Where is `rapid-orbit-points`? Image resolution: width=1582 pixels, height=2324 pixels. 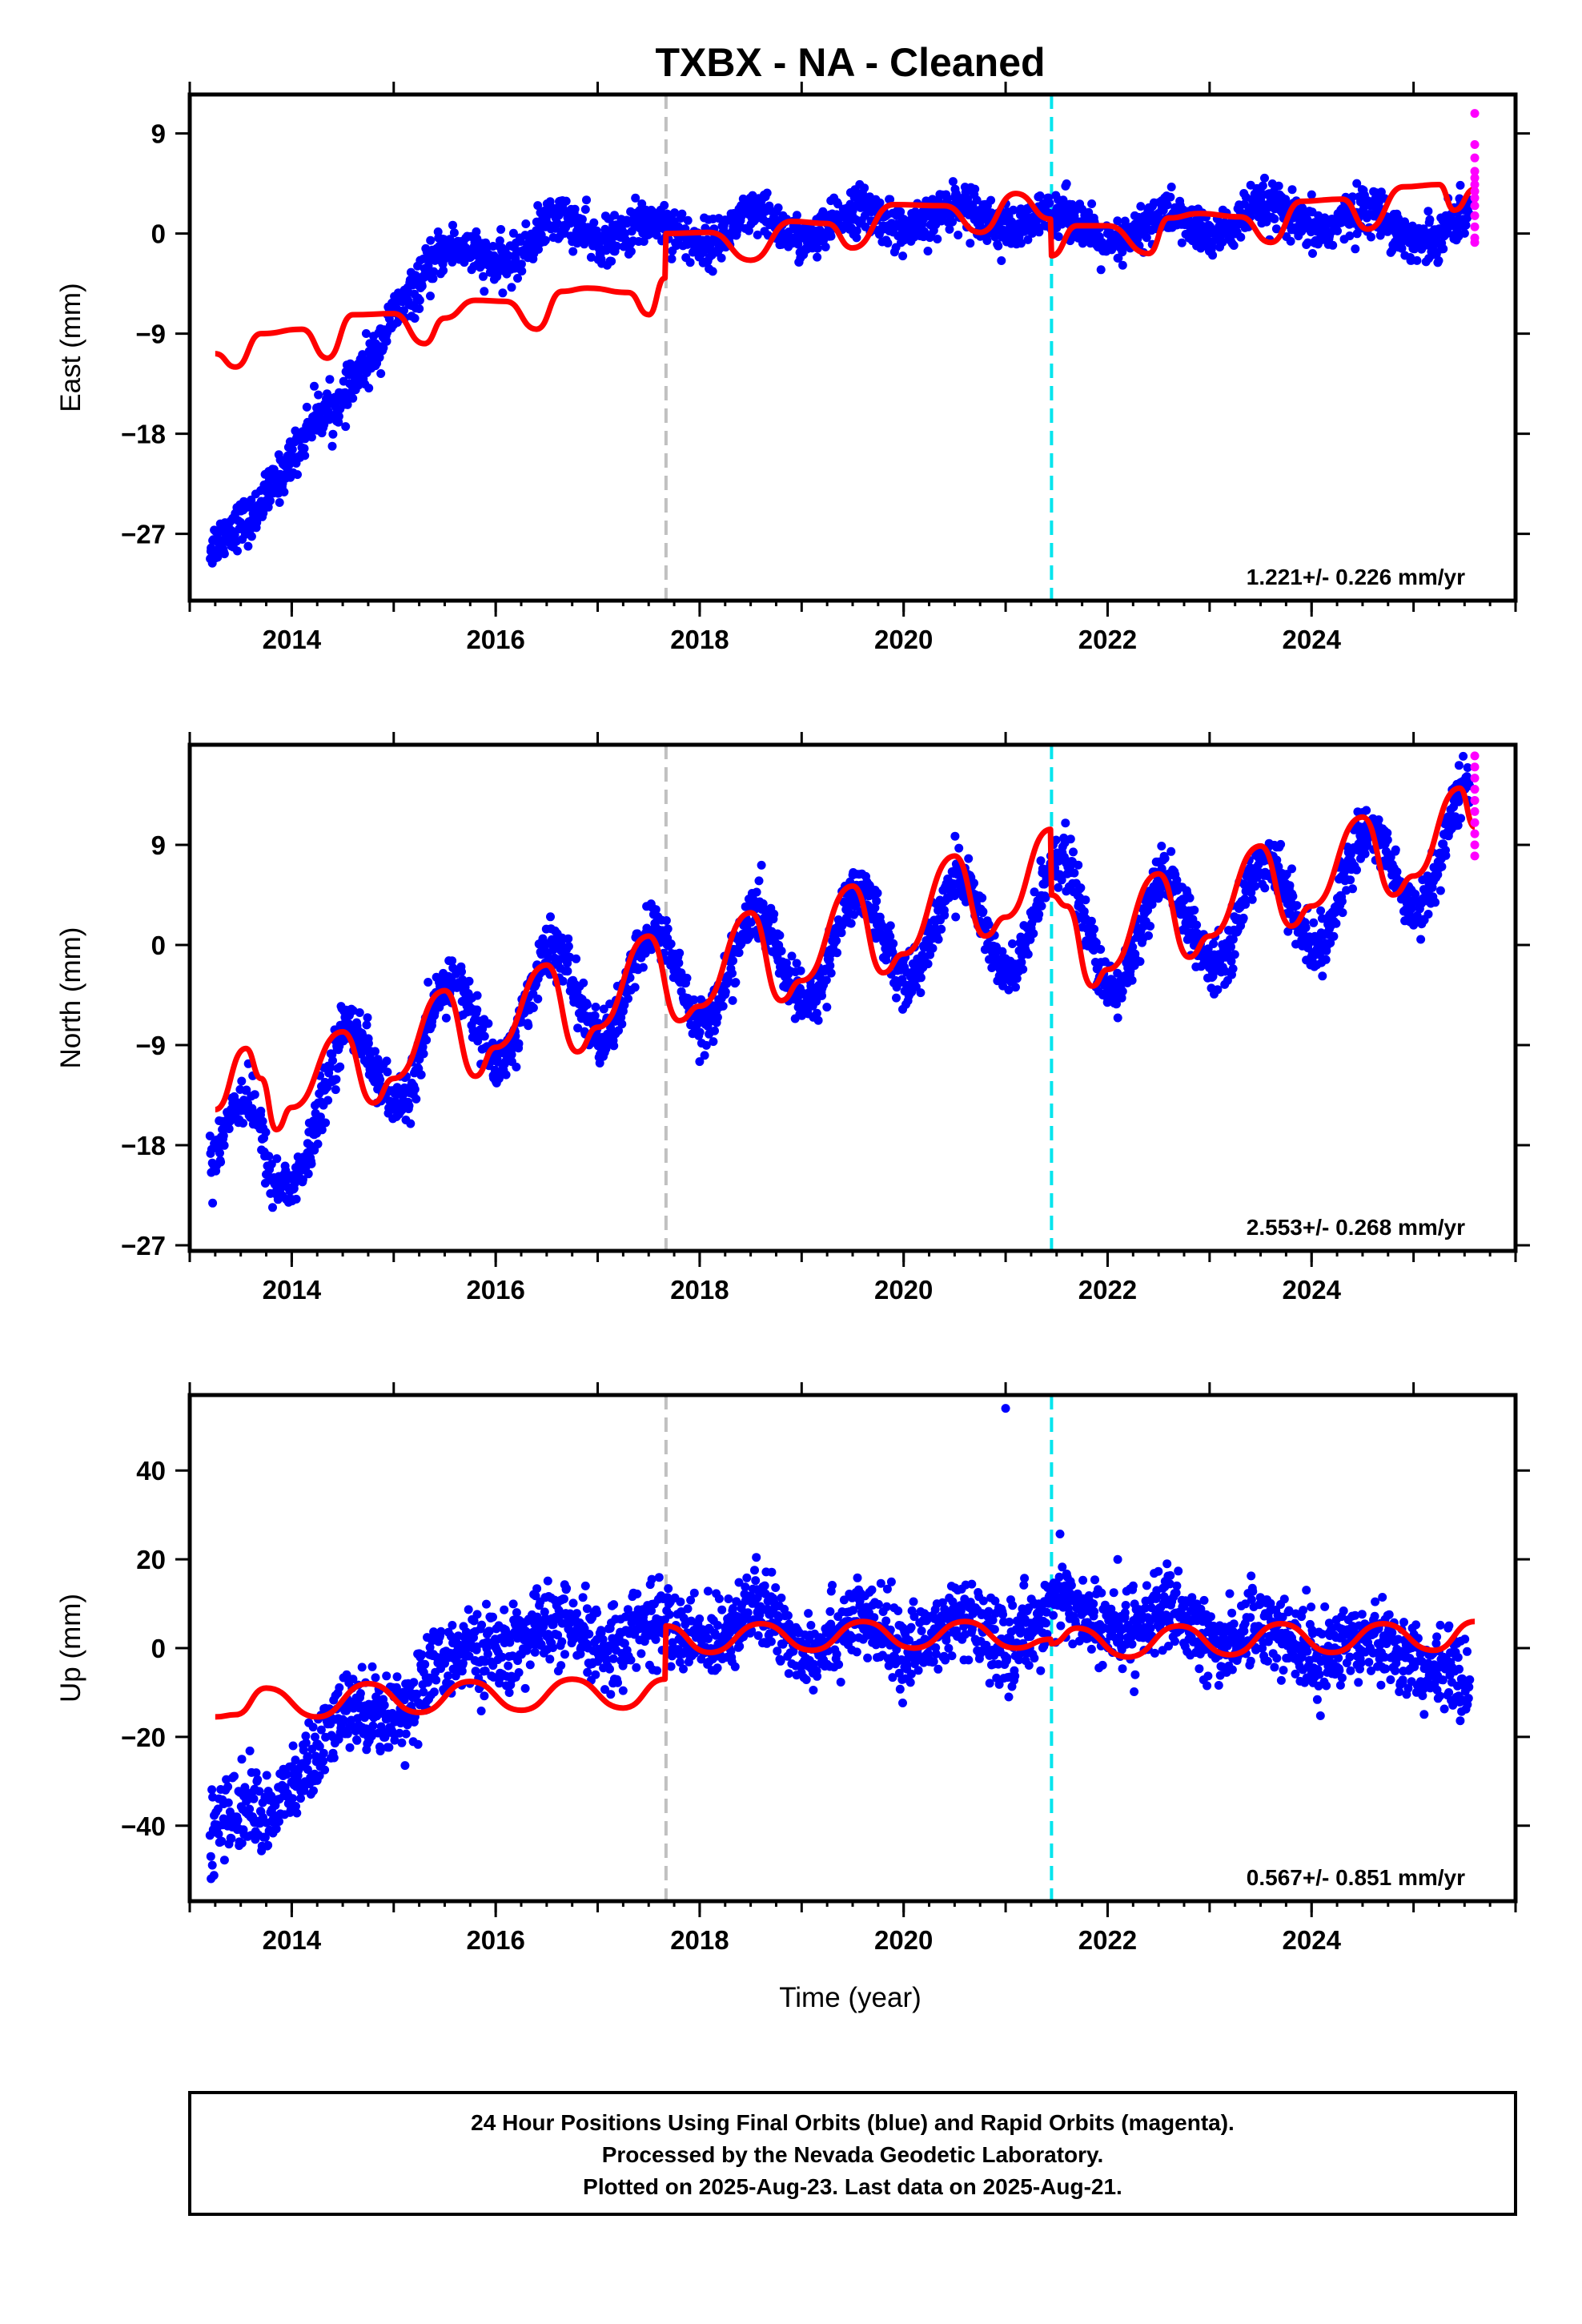
rapid-orbit-points is located at coordinates (1475, 806).